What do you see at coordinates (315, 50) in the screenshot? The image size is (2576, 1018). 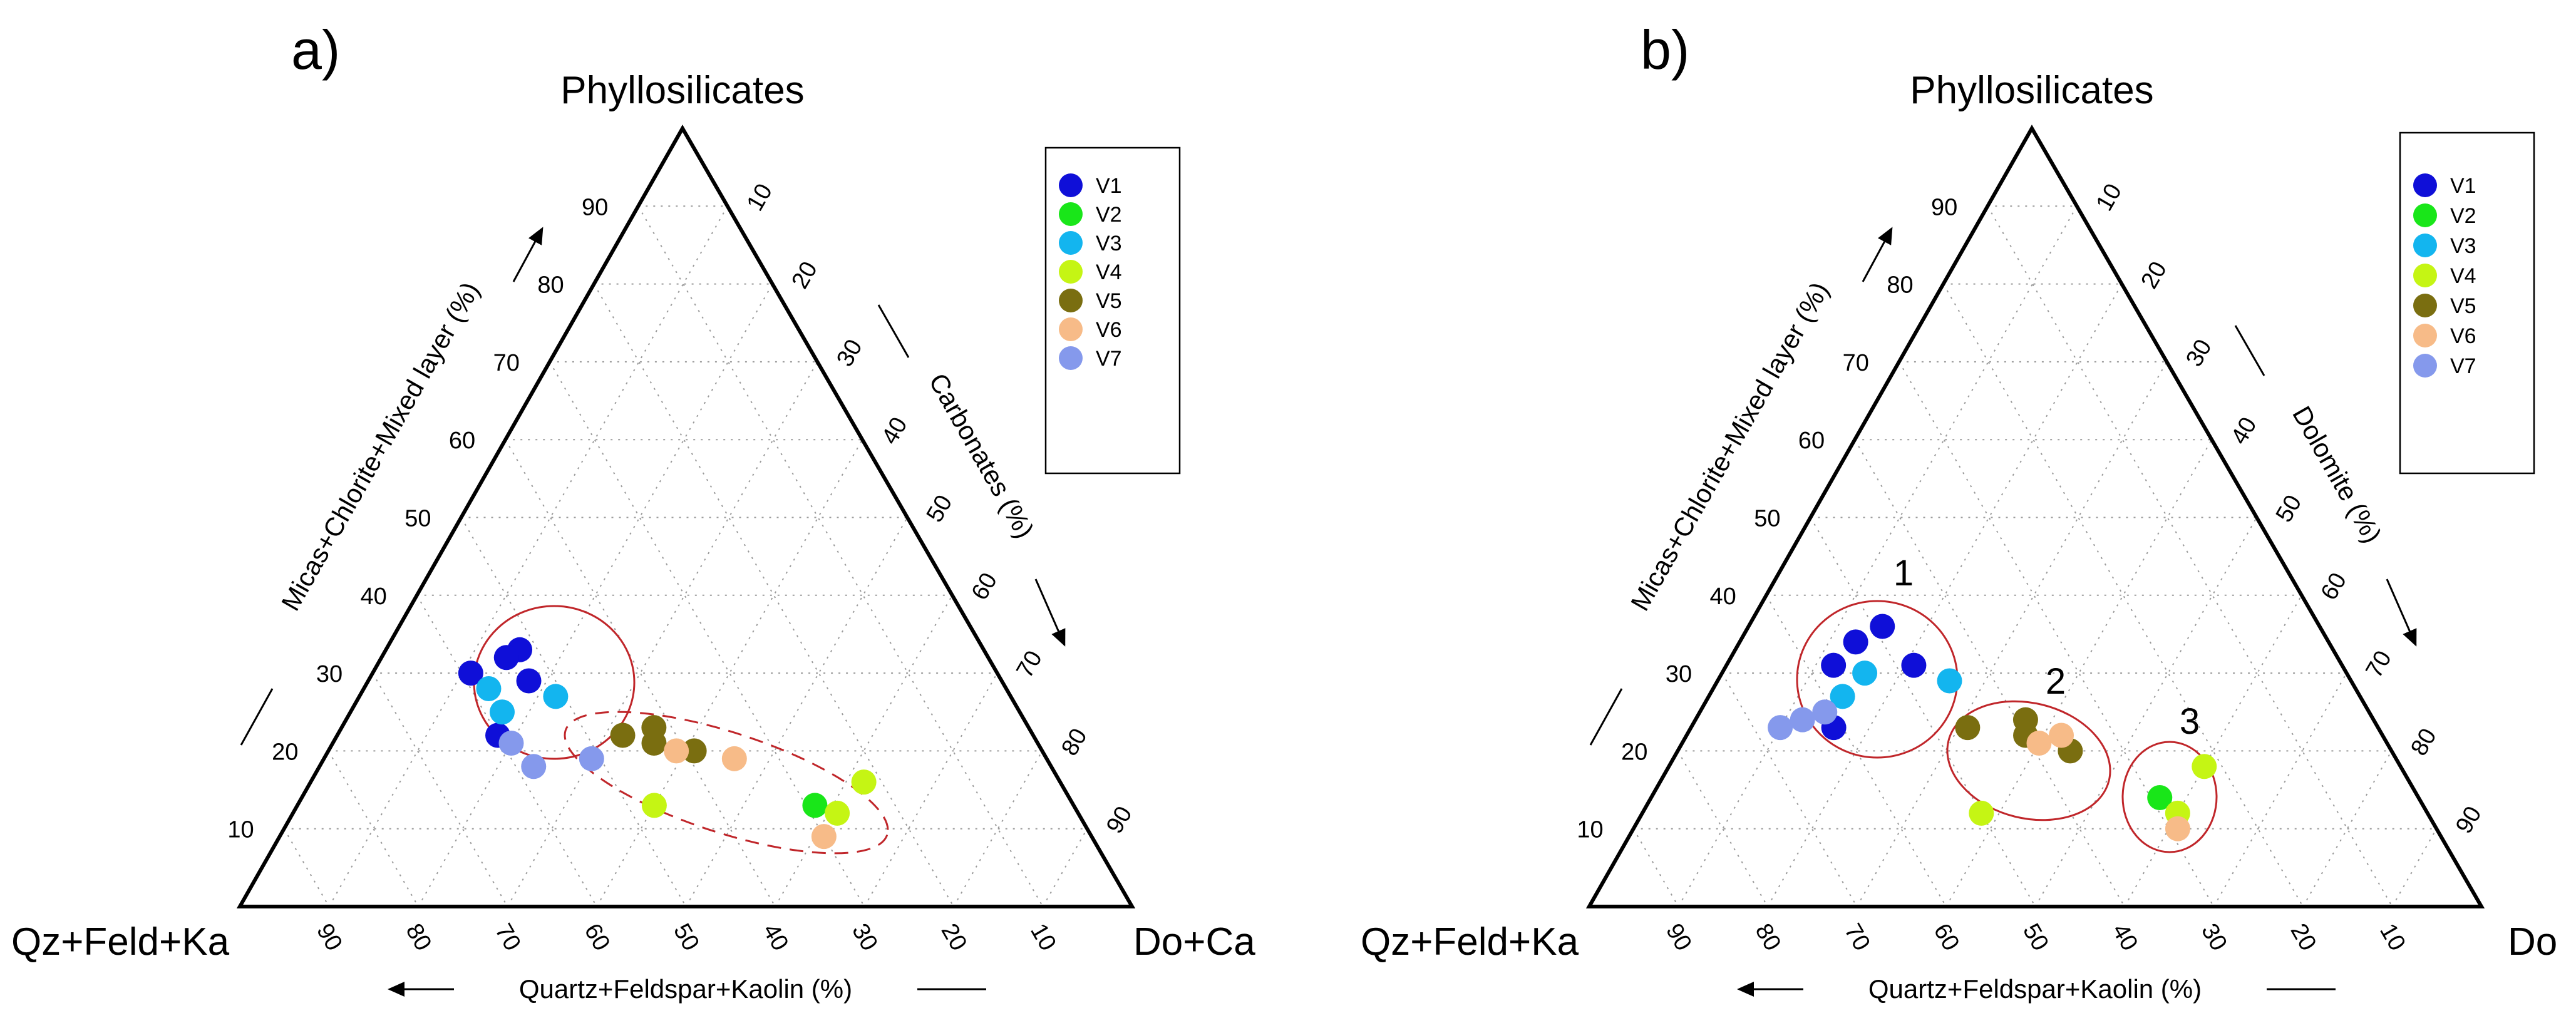 I see `panel-label-a: a)` at bounding box center [315, 50].